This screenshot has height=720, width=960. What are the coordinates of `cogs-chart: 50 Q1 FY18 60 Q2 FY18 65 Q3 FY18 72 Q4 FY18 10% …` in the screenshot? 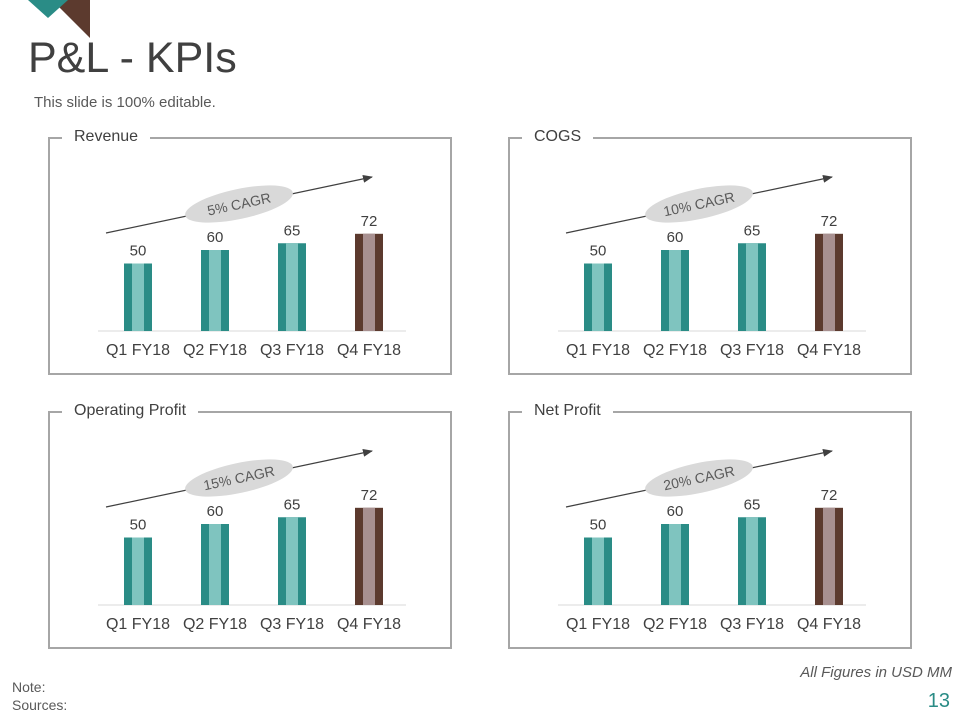 It's located at (712, 266).